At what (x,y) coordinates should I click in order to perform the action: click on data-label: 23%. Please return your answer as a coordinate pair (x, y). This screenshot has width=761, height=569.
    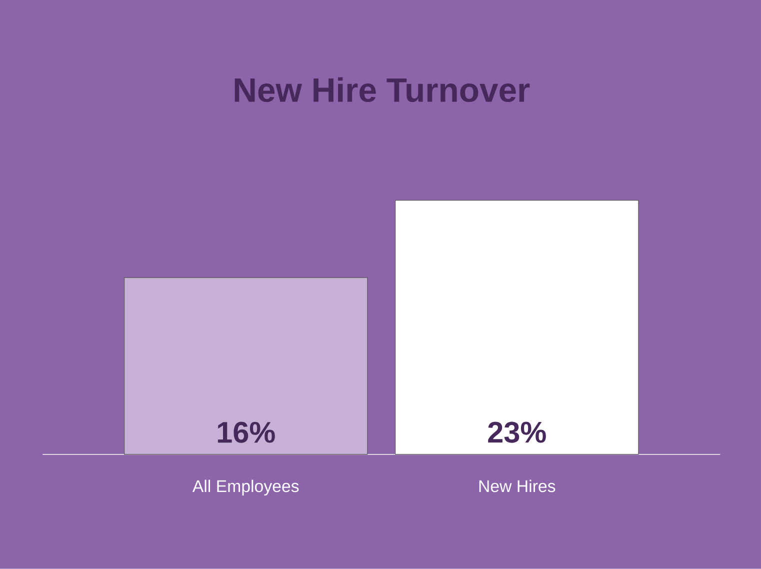
    Looking at the image, I should click on (517, 432).